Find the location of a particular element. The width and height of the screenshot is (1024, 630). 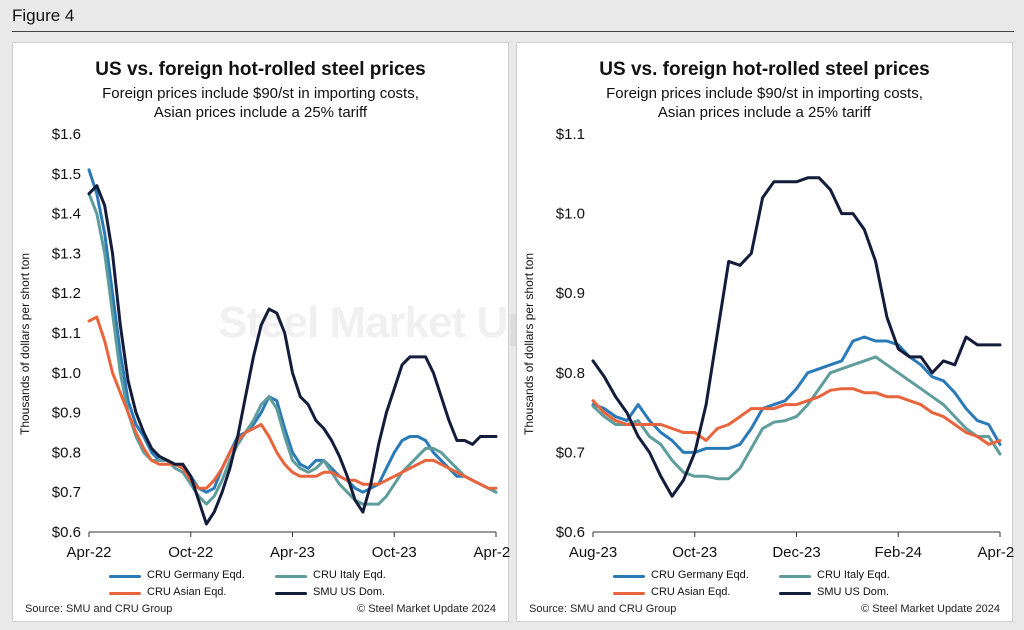

y-tick-label: $1.5 is located at coordinates (66, 174).